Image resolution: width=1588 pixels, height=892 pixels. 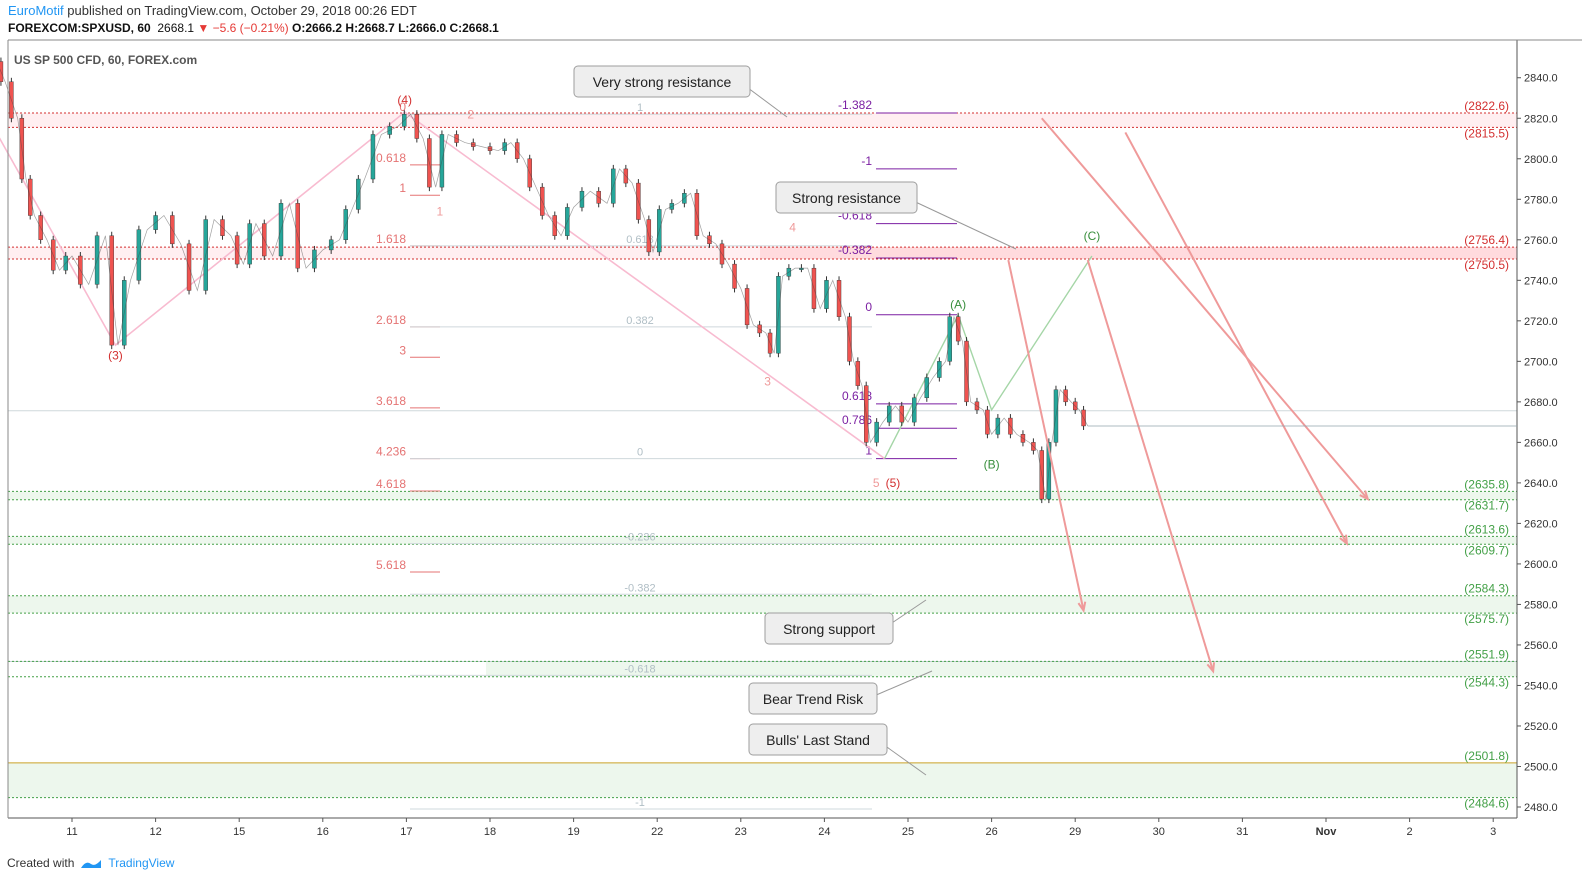 What do you see at coordinates (105, 60) in the screenshot?
I see `chart-title: US SP 500 CFD, 60, FOREX.com` at bounding box center [105, 60].